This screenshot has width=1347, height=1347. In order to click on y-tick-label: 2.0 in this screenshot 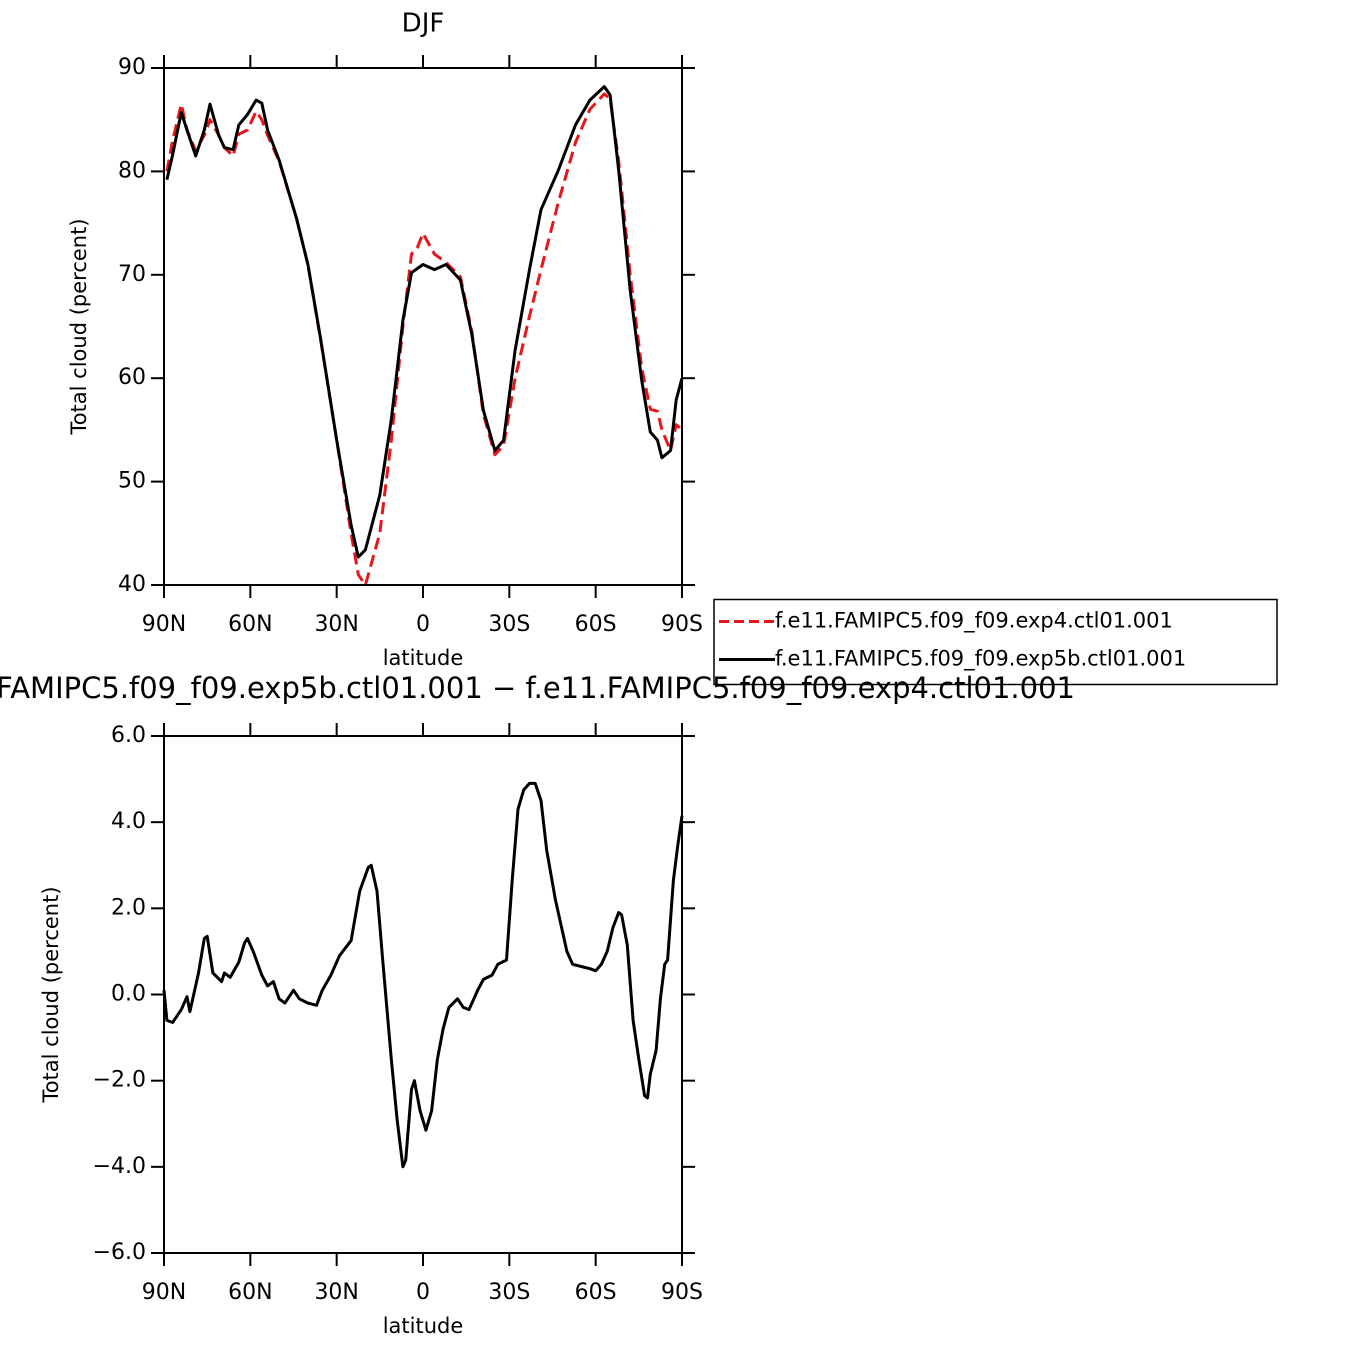, I will do `click(128, 907)`.